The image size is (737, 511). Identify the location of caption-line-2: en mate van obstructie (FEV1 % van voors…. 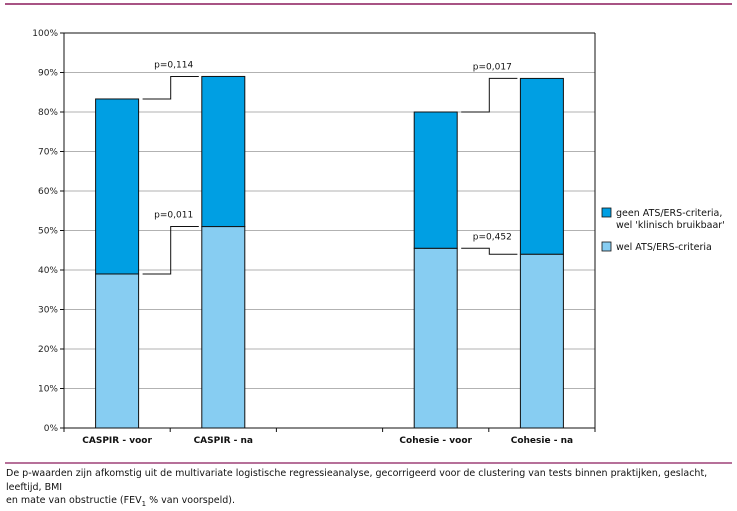
(370, 502).